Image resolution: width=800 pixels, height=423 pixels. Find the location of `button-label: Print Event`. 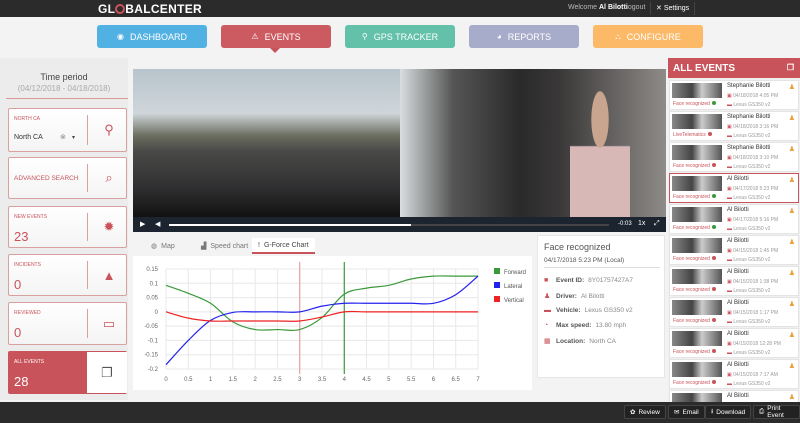

button-label: Print Event is located at coordinates (775, 412).